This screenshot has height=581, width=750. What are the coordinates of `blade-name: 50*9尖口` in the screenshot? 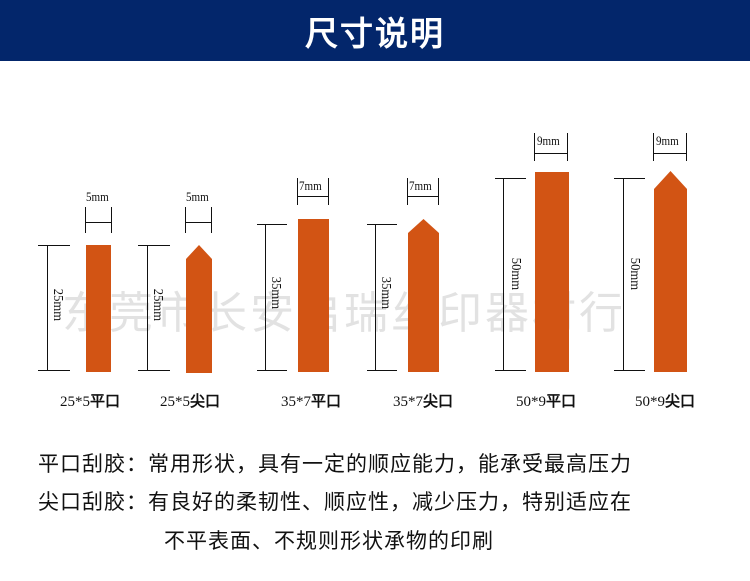 It's located at (665, 400).